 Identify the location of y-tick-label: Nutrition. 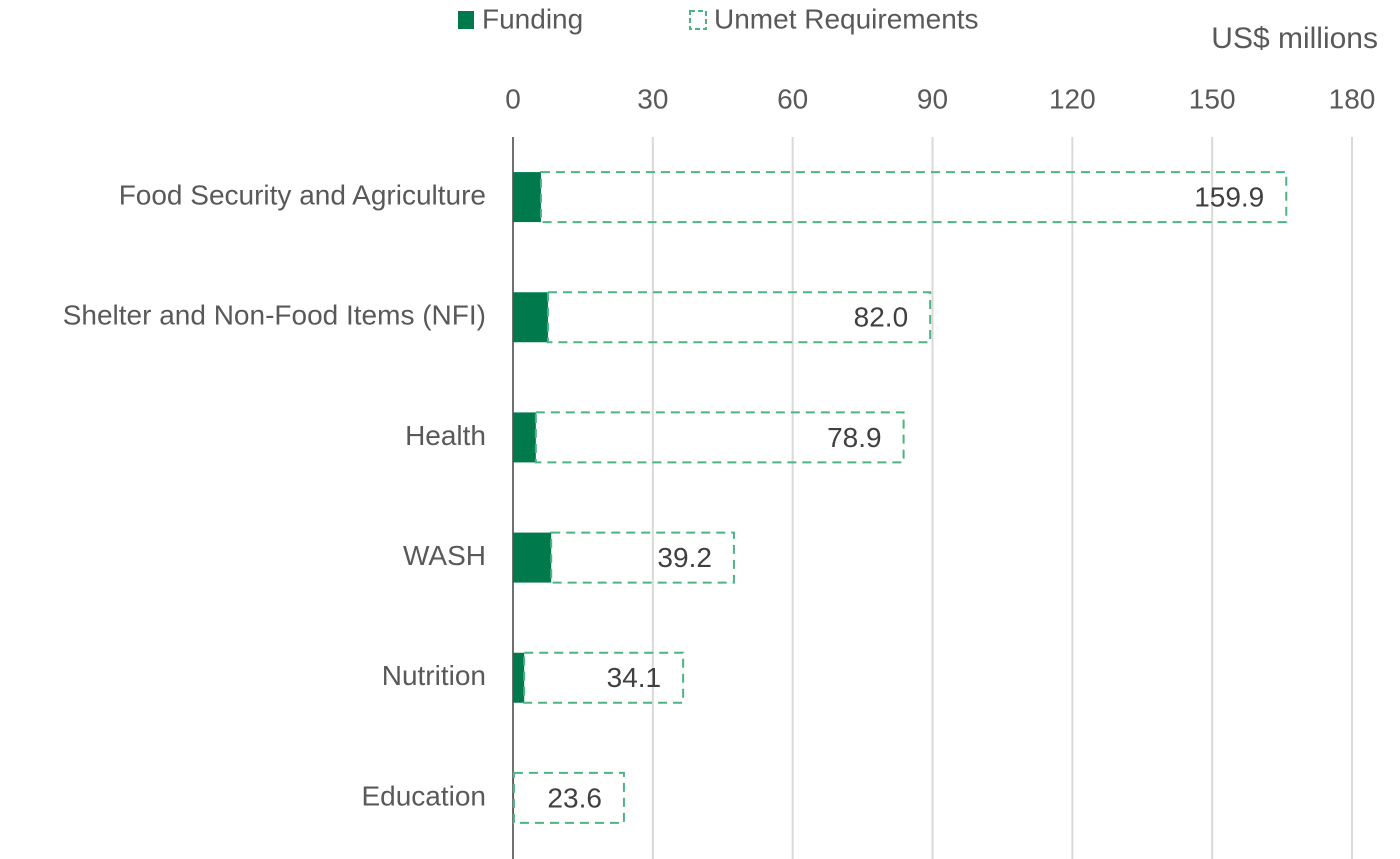
(434, 675).